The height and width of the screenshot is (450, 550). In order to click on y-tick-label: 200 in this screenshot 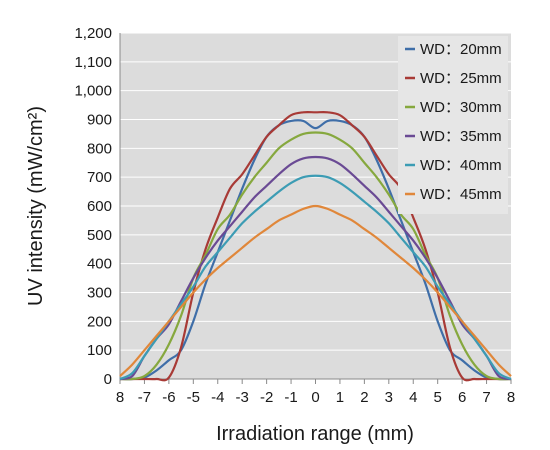, I will do `click(99, 321)`.